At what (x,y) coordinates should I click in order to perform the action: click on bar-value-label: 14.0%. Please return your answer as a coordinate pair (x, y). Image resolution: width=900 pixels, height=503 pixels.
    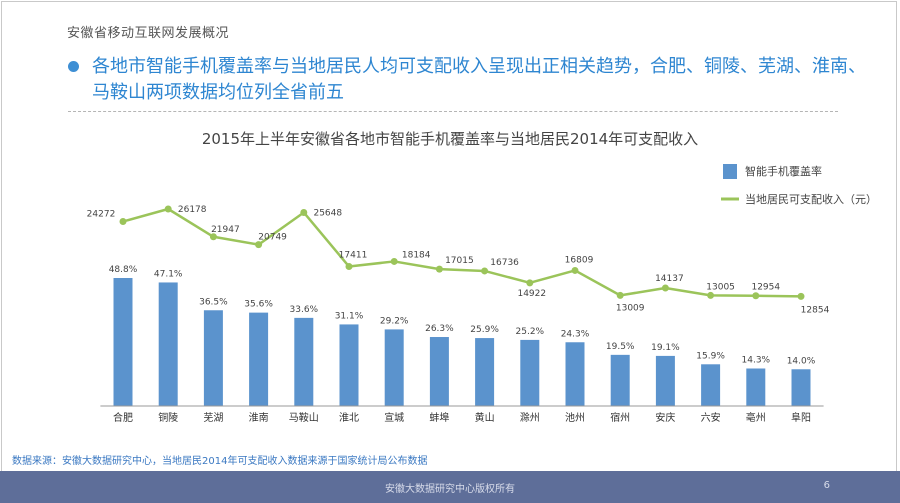
    Looking at the image, I should click on (801, 361).